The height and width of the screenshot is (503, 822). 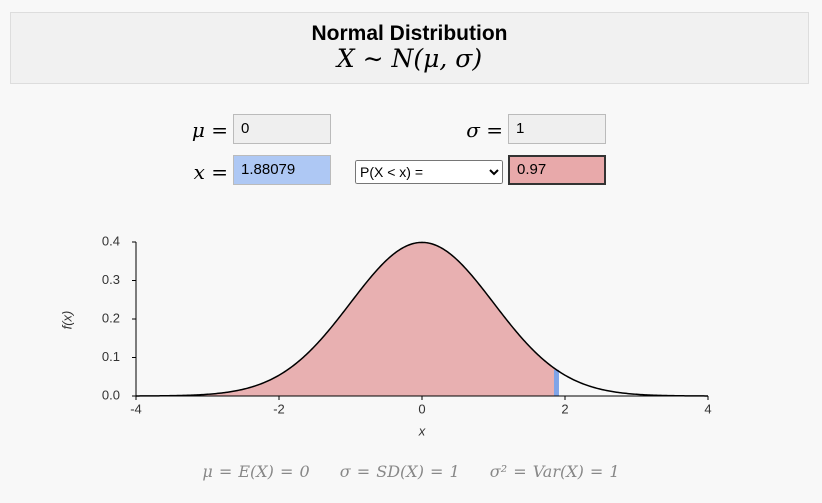 What do you see at coordinates (422, 430) in the screenshot?
I see `x-axis-label: x` at bounding box center [422, 430].